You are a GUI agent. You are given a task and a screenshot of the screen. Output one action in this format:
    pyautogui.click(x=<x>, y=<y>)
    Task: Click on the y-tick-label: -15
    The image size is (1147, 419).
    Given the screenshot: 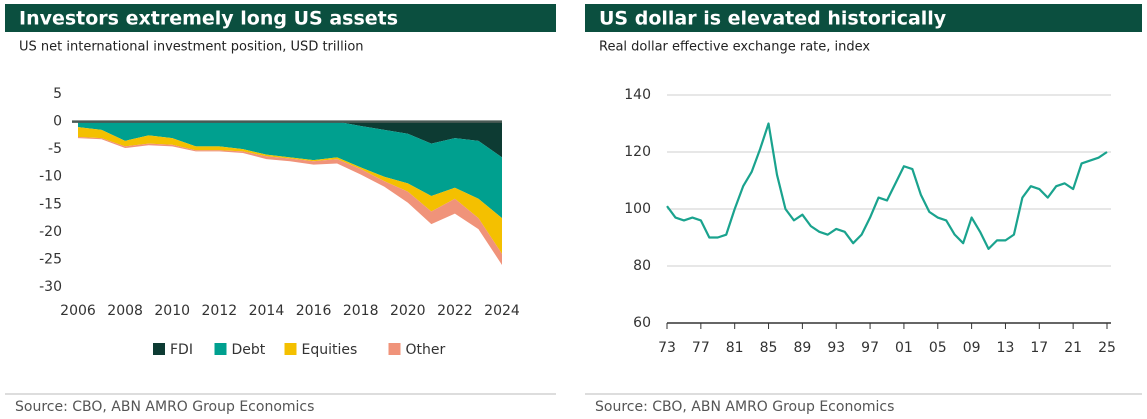 What is the action you would take?
    pyautogui.click(x=50, y=204)
    